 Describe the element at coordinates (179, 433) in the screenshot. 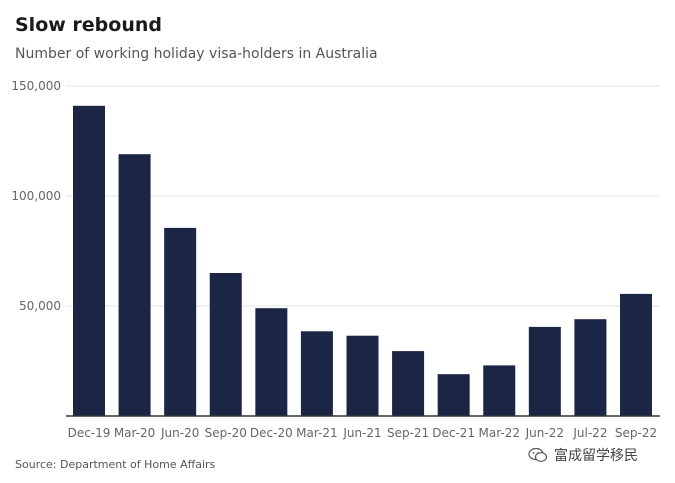

I see `x-tick-label: Jun-20` at that location.